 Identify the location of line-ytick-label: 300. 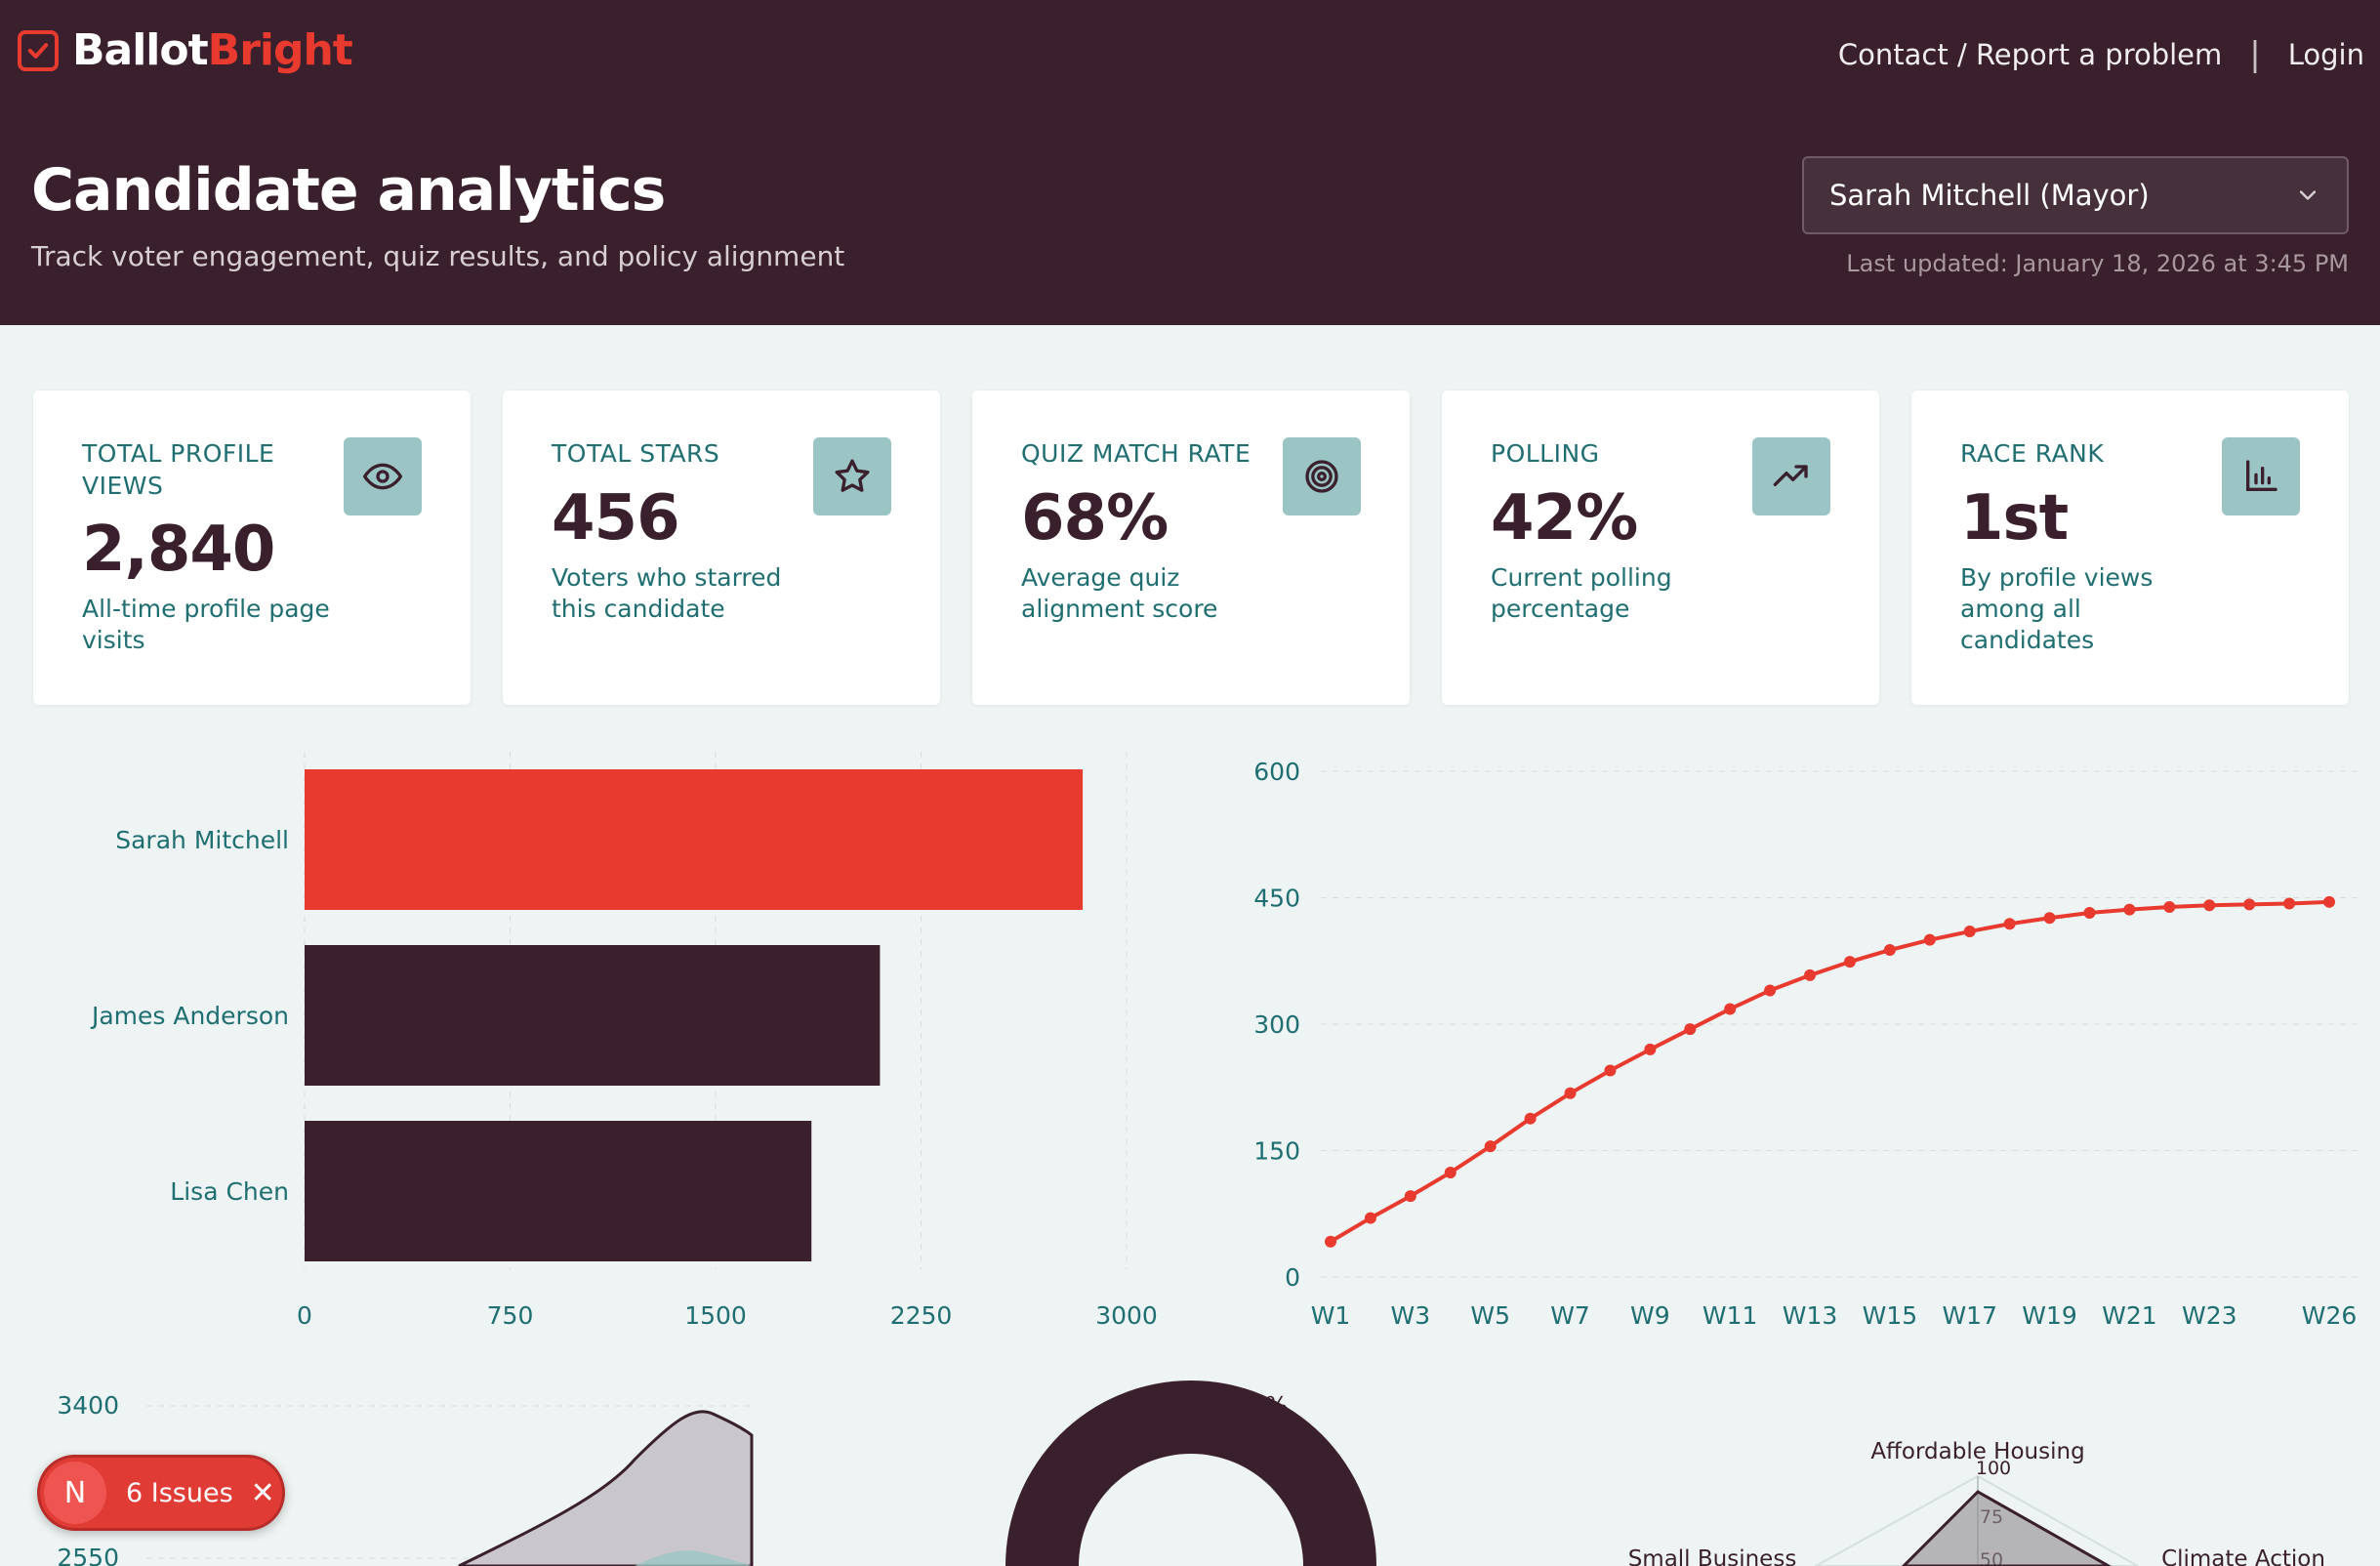
(1276, 1024).